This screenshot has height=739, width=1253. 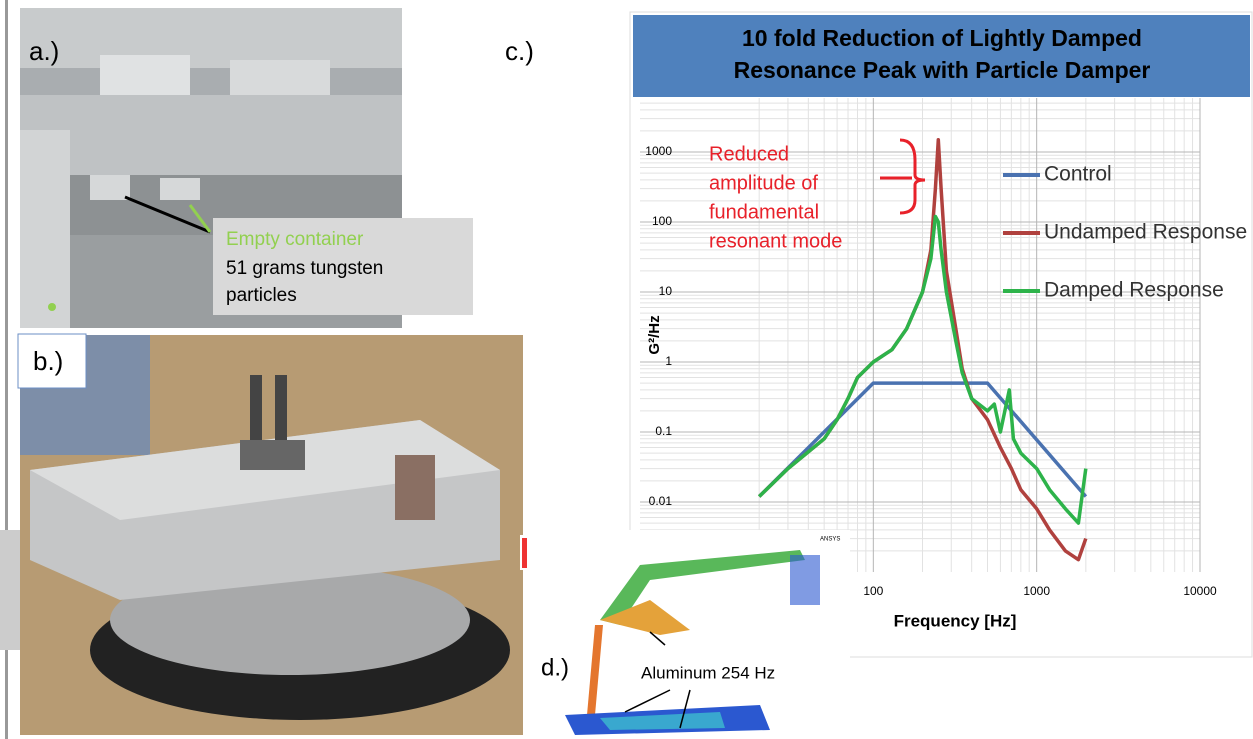 I want to click on panel-label: c.), so click(x=519, y=51).